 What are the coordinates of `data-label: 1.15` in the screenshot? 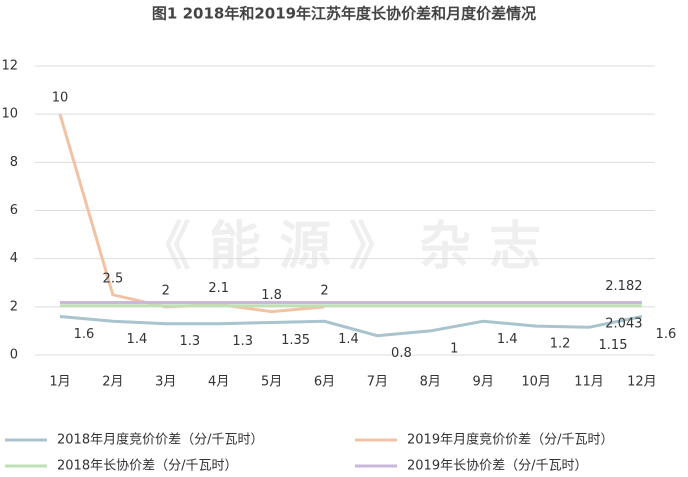 It's located at (613, 345).